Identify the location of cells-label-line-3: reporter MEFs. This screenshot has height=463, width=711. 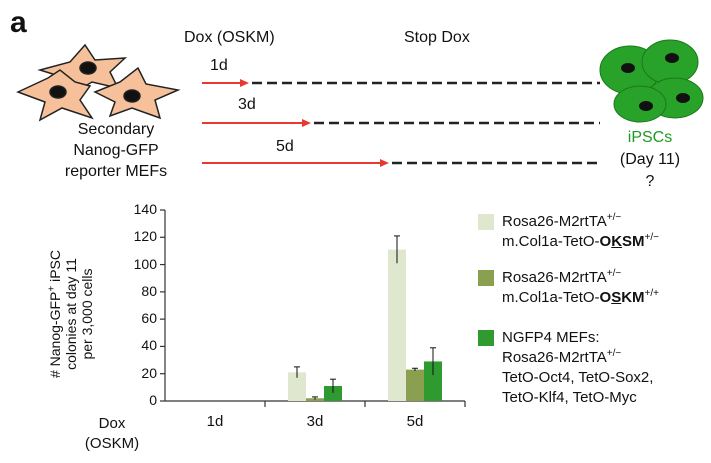
(116, 171).